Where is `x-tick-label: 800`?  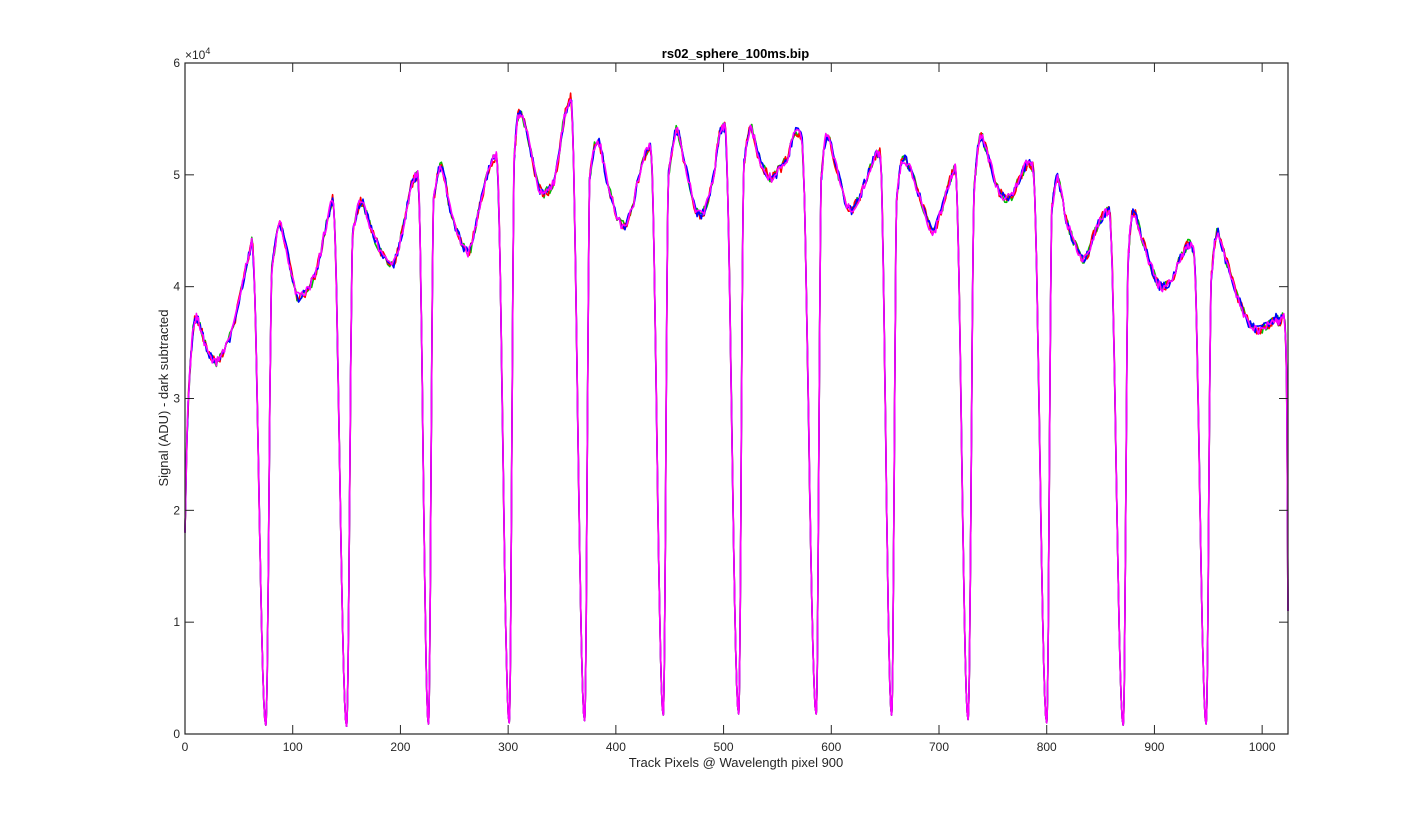
x-tick-label: 800 is located at coordinates (1047, 747).